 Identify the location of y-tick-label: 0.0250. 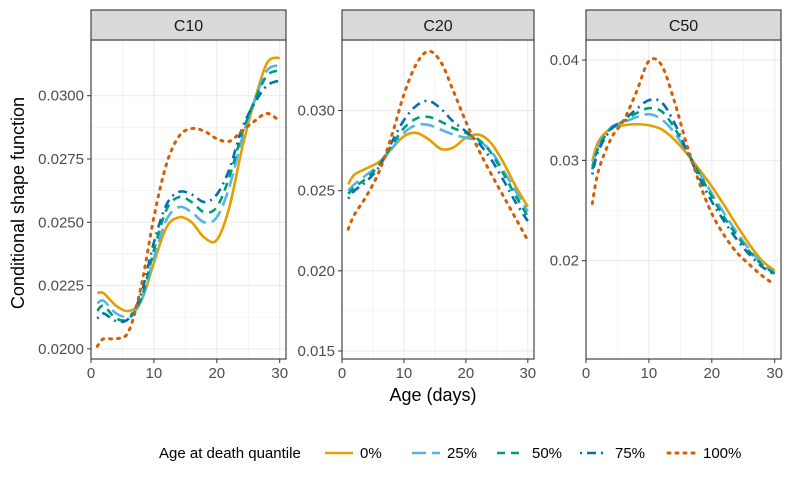
(61, 222).